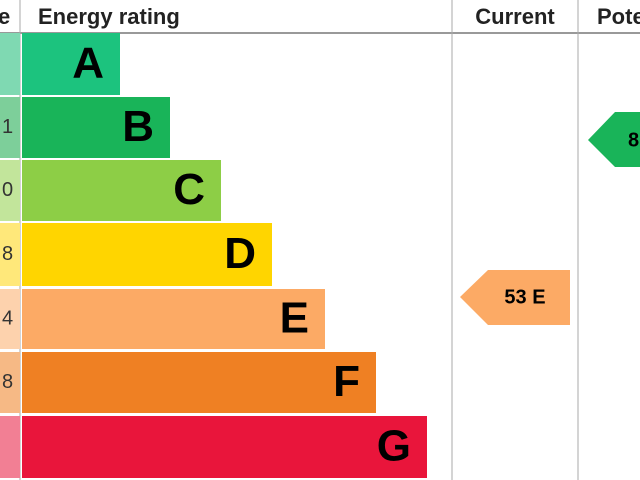 This screenshot has height=480, width=640. What do you see at coordinates (515, 16) in the screenshot?
I see `header-current: Current` at bounding box center [515, 16].